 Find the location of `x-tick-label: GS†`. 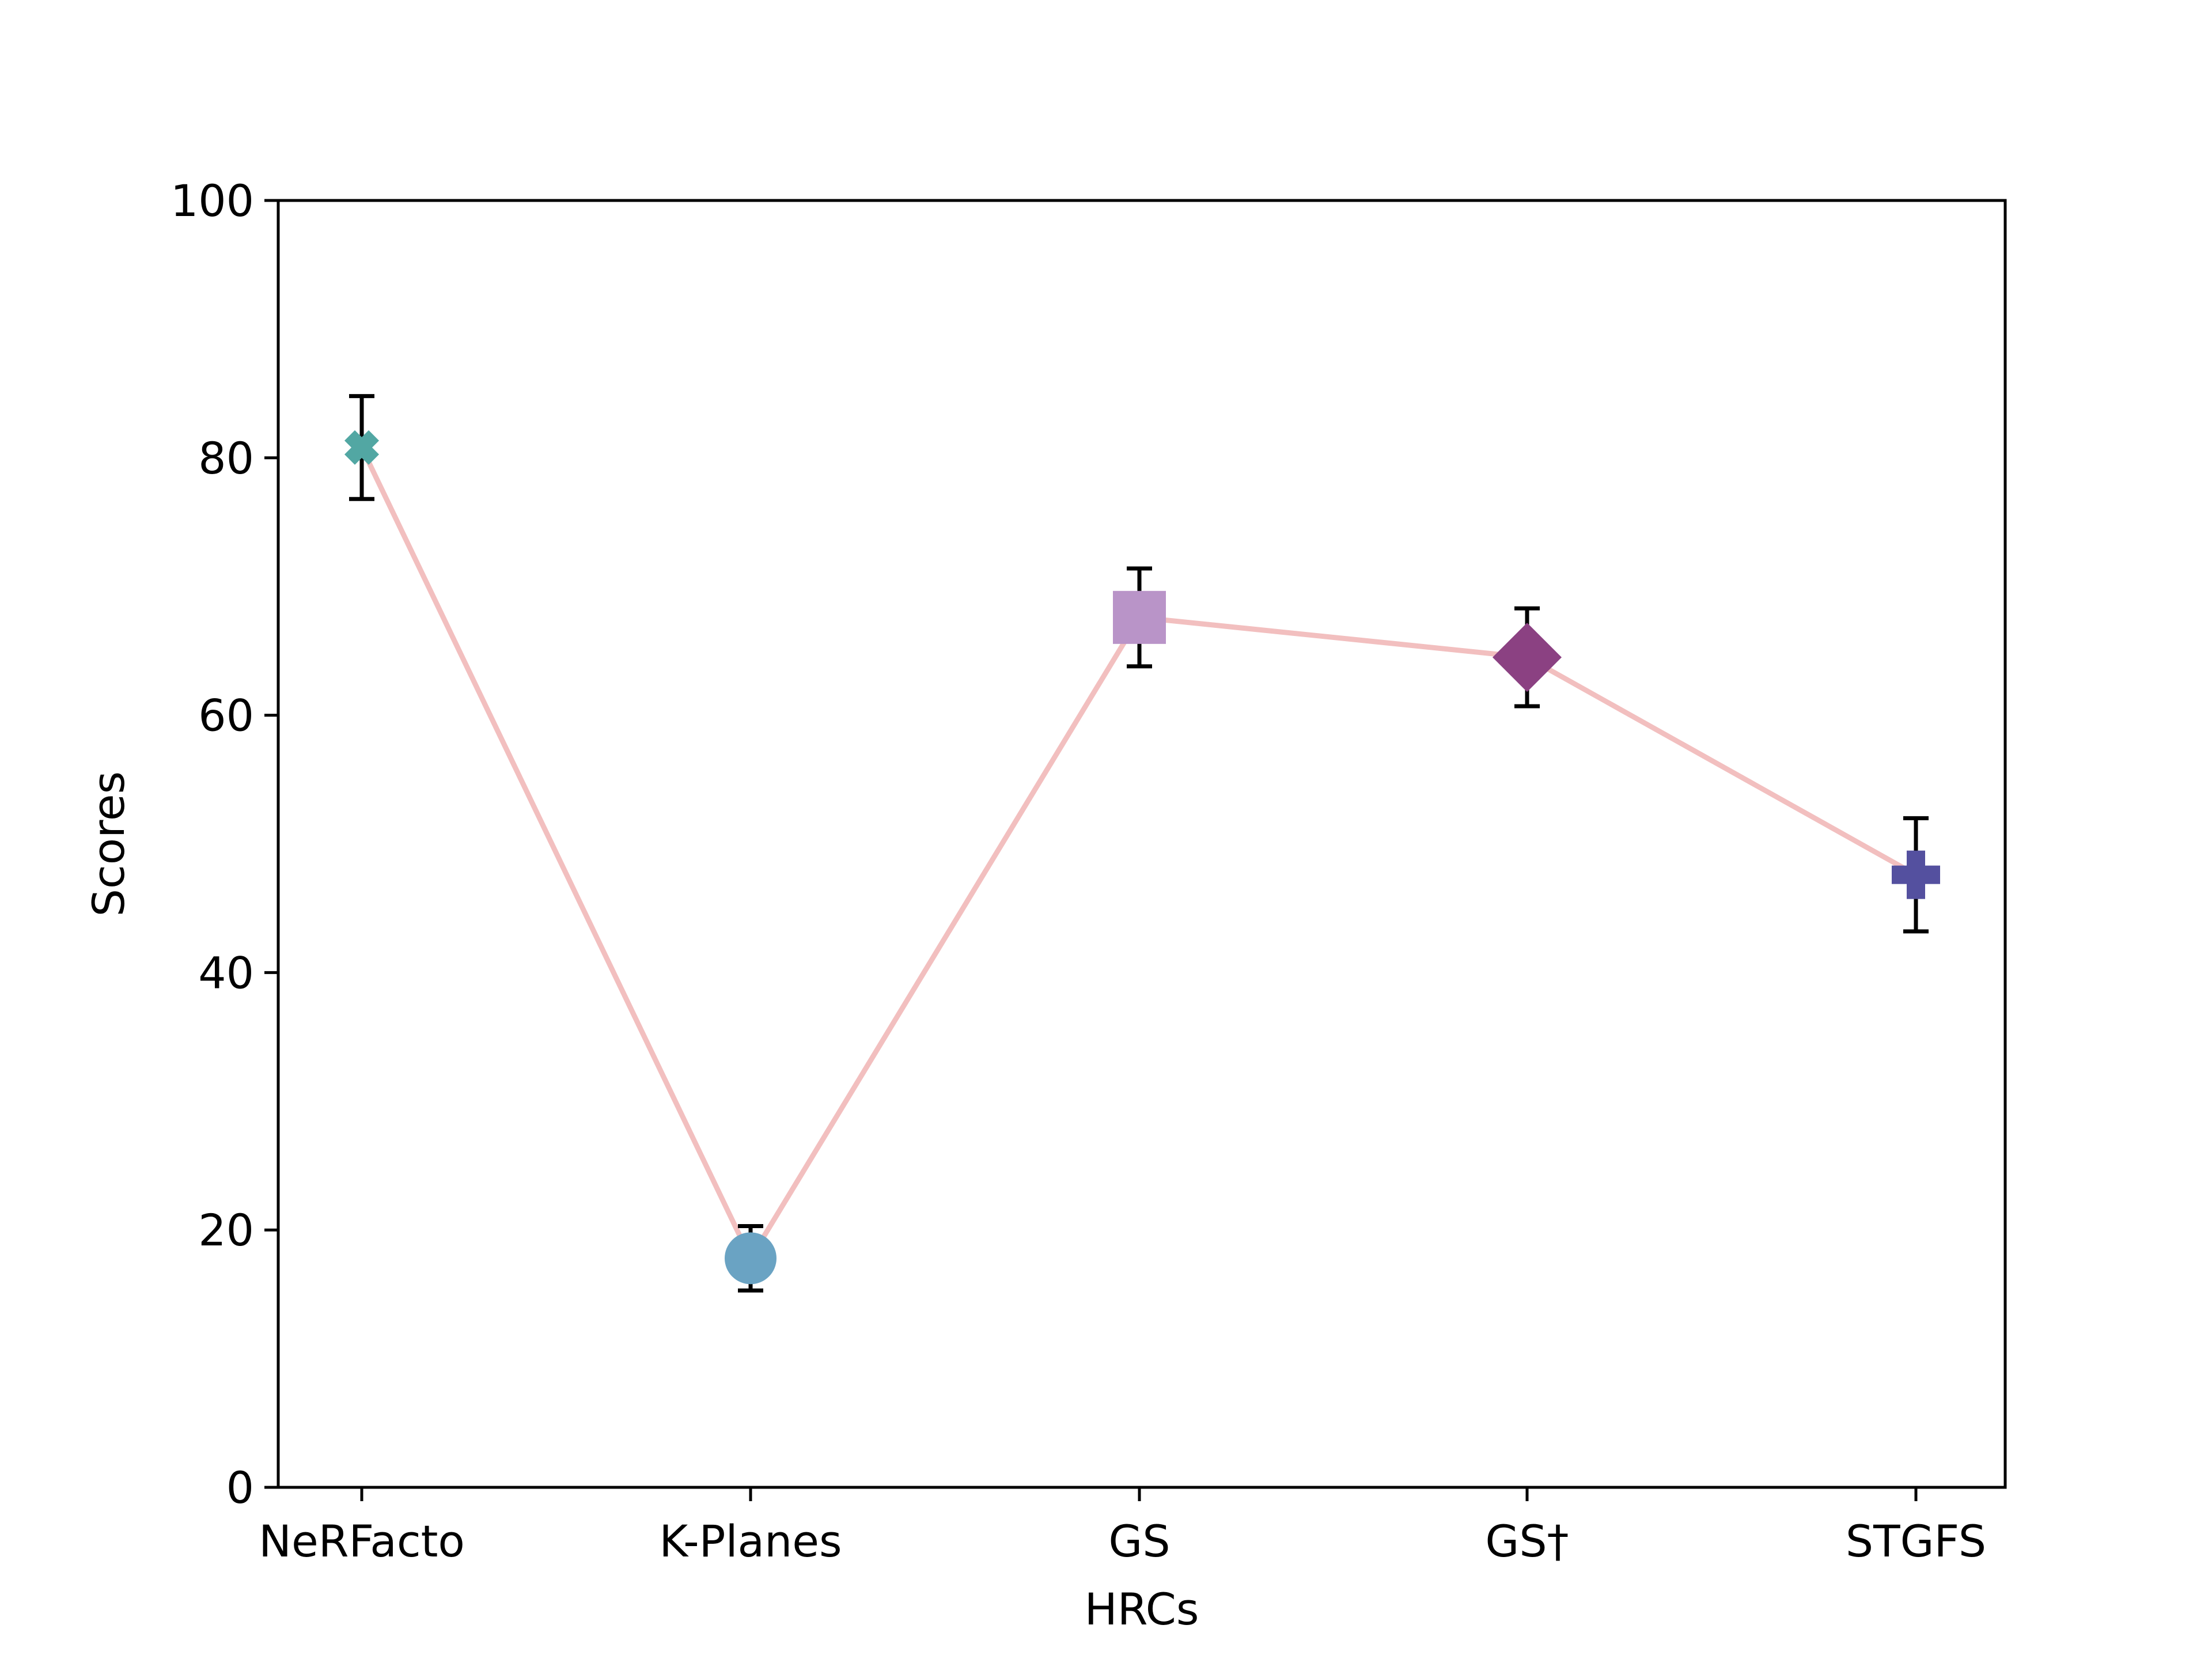

x-tick-label: GS† is located at coordinates (1527, 1541).